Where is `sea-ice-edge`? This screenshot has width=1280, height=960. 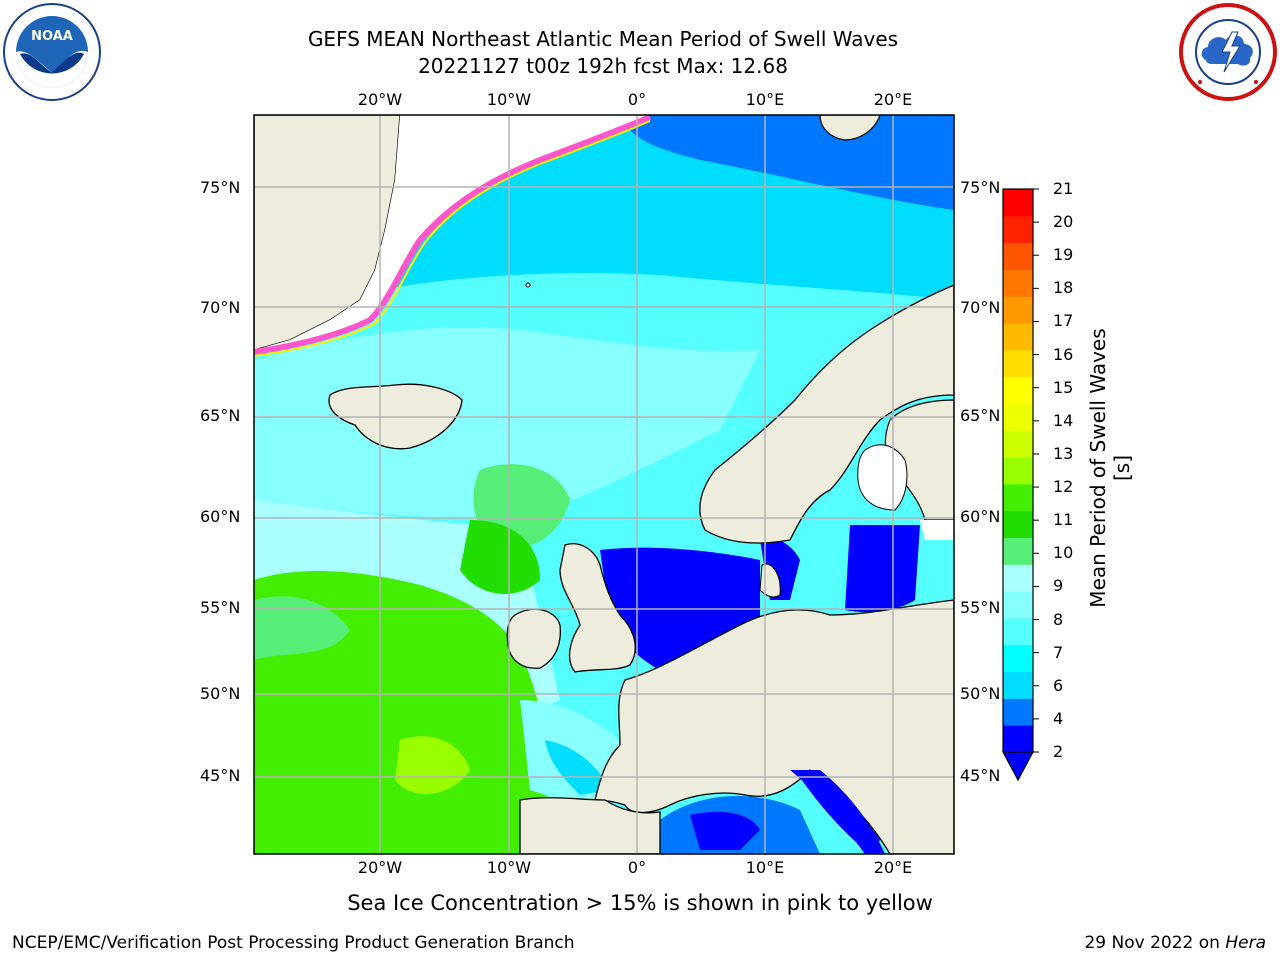 sea-ice-edge is located at coordinates (453, 235).